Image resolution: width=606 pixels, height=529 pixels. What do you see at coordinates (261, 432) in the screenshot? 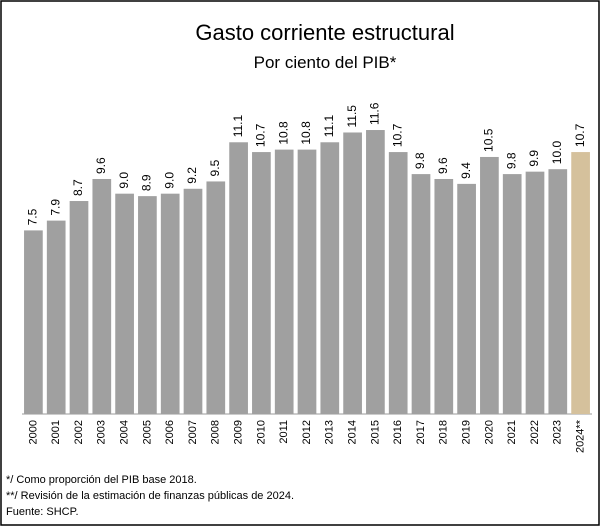
I see `x-tick-label: 2010` at bounding box center [261, 432].